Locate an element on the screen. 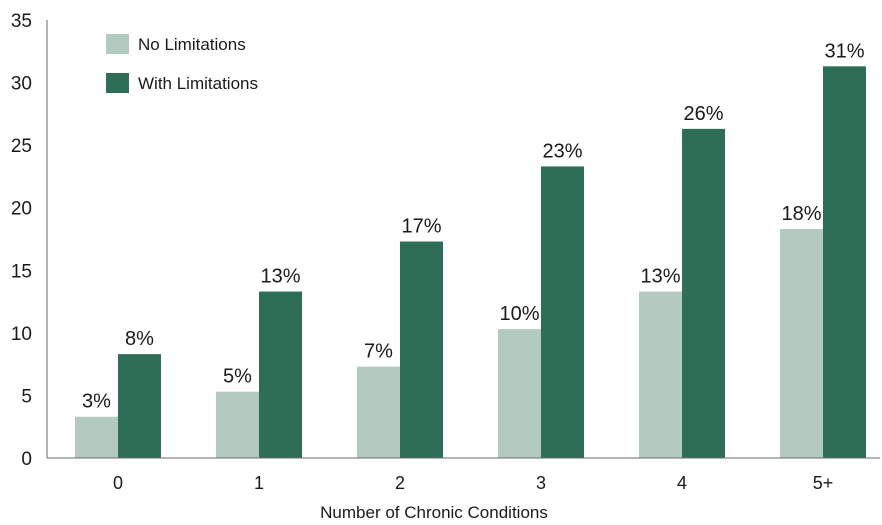  bar-data-label: 10% is located at coordinates (519, 314).